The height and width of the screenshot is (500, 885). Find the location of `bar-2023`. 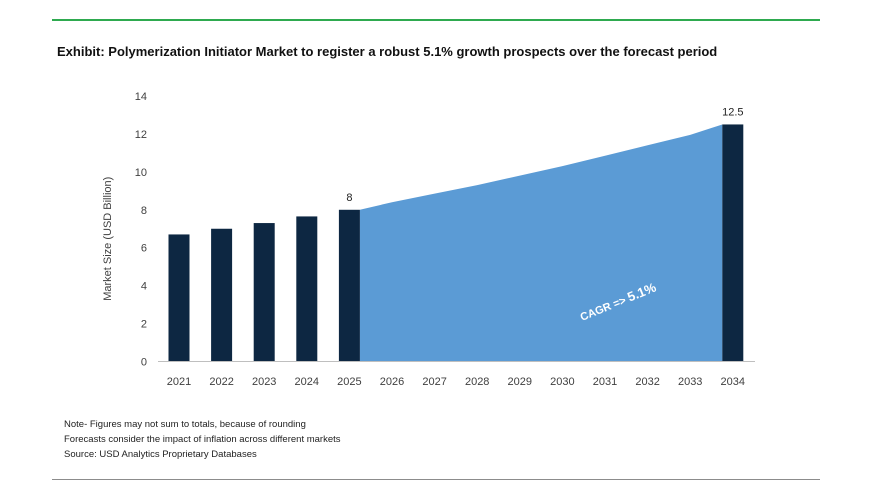

bar-2023 is located at coordinates (264, 292).